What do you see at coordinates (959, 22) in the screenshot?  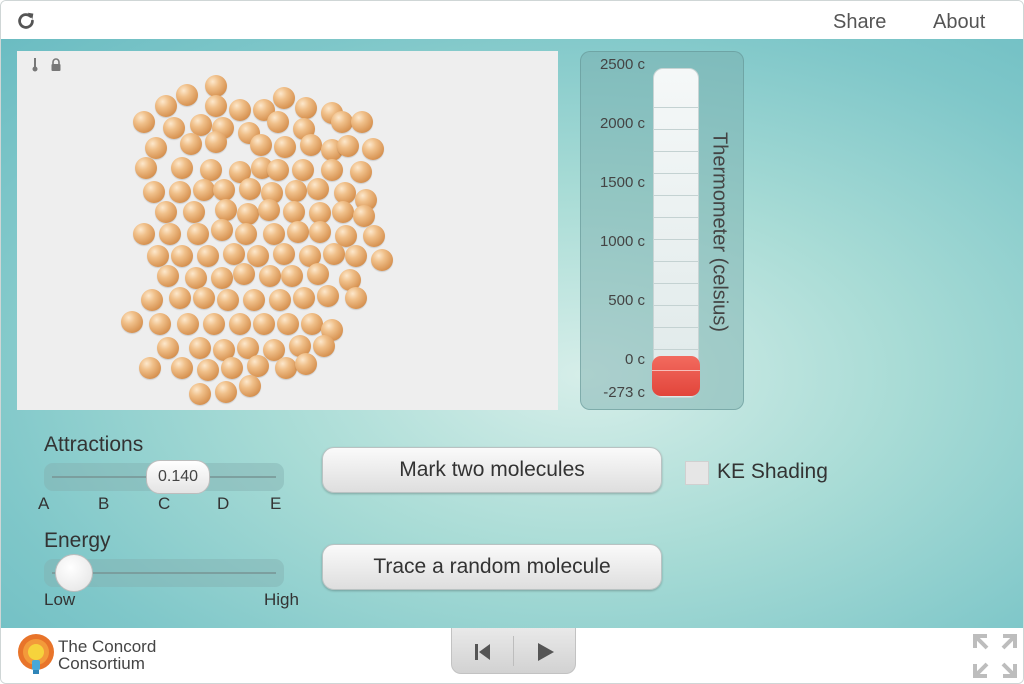 I see `about-link: About` at bounding box center [959, 22].